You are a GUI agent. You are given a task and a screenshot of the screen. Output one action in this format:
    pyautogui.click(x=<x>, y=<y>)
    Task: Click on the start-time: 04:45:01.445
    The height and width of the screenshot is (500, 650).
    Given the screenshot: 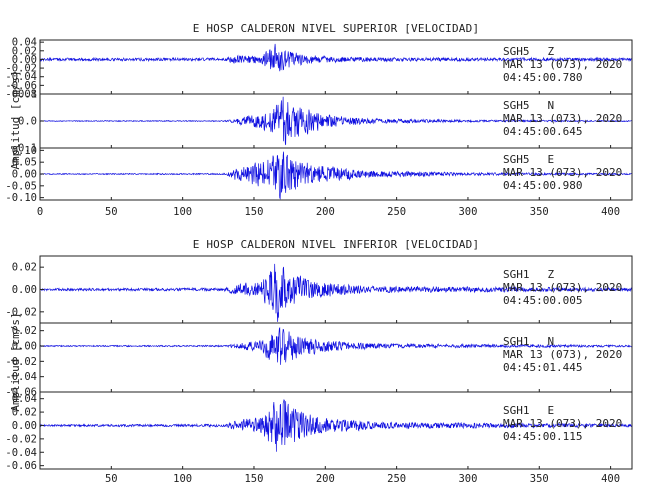 What is the action you would take?
    pyautogui.click(x=542, y=367)
    